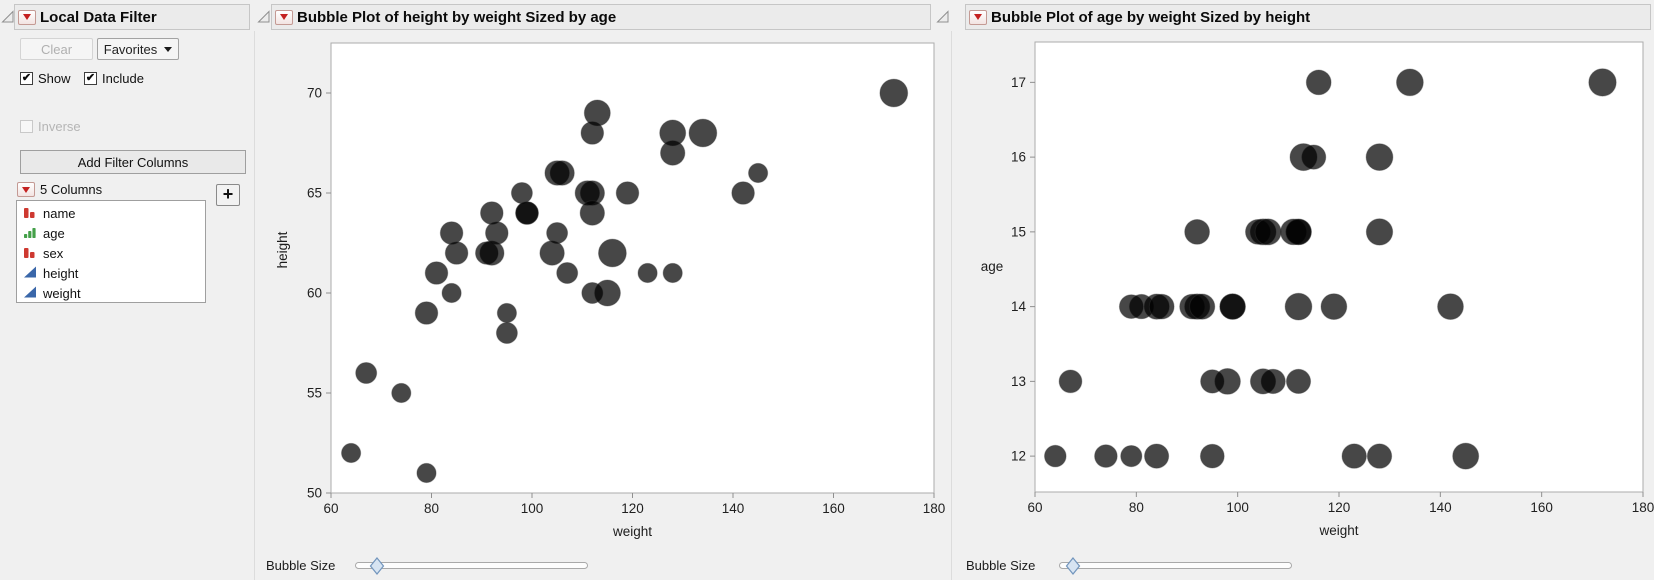 The image size is (1654, 580). Describe the element at coordinates (314, 93) in the screenshot. I see `y-tick-label: 70` at that location.